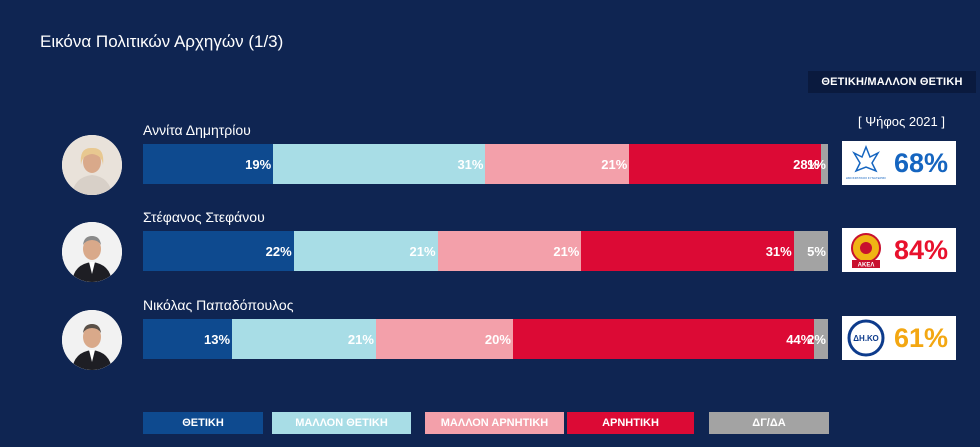  I want to click on bar-value-label: 5%, so click(816, 251).